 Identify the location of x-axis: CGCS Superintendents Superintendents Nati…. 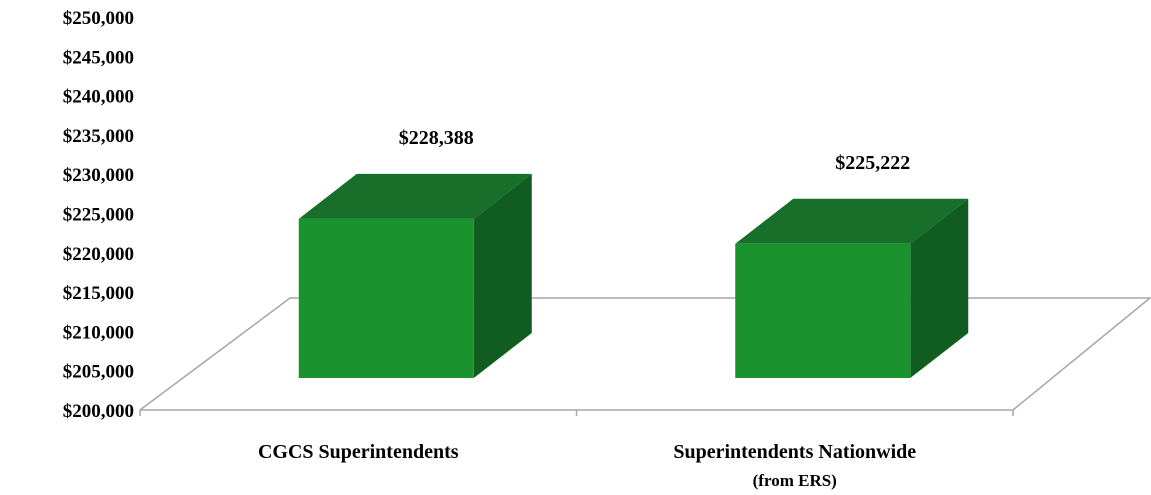
(576, 450).